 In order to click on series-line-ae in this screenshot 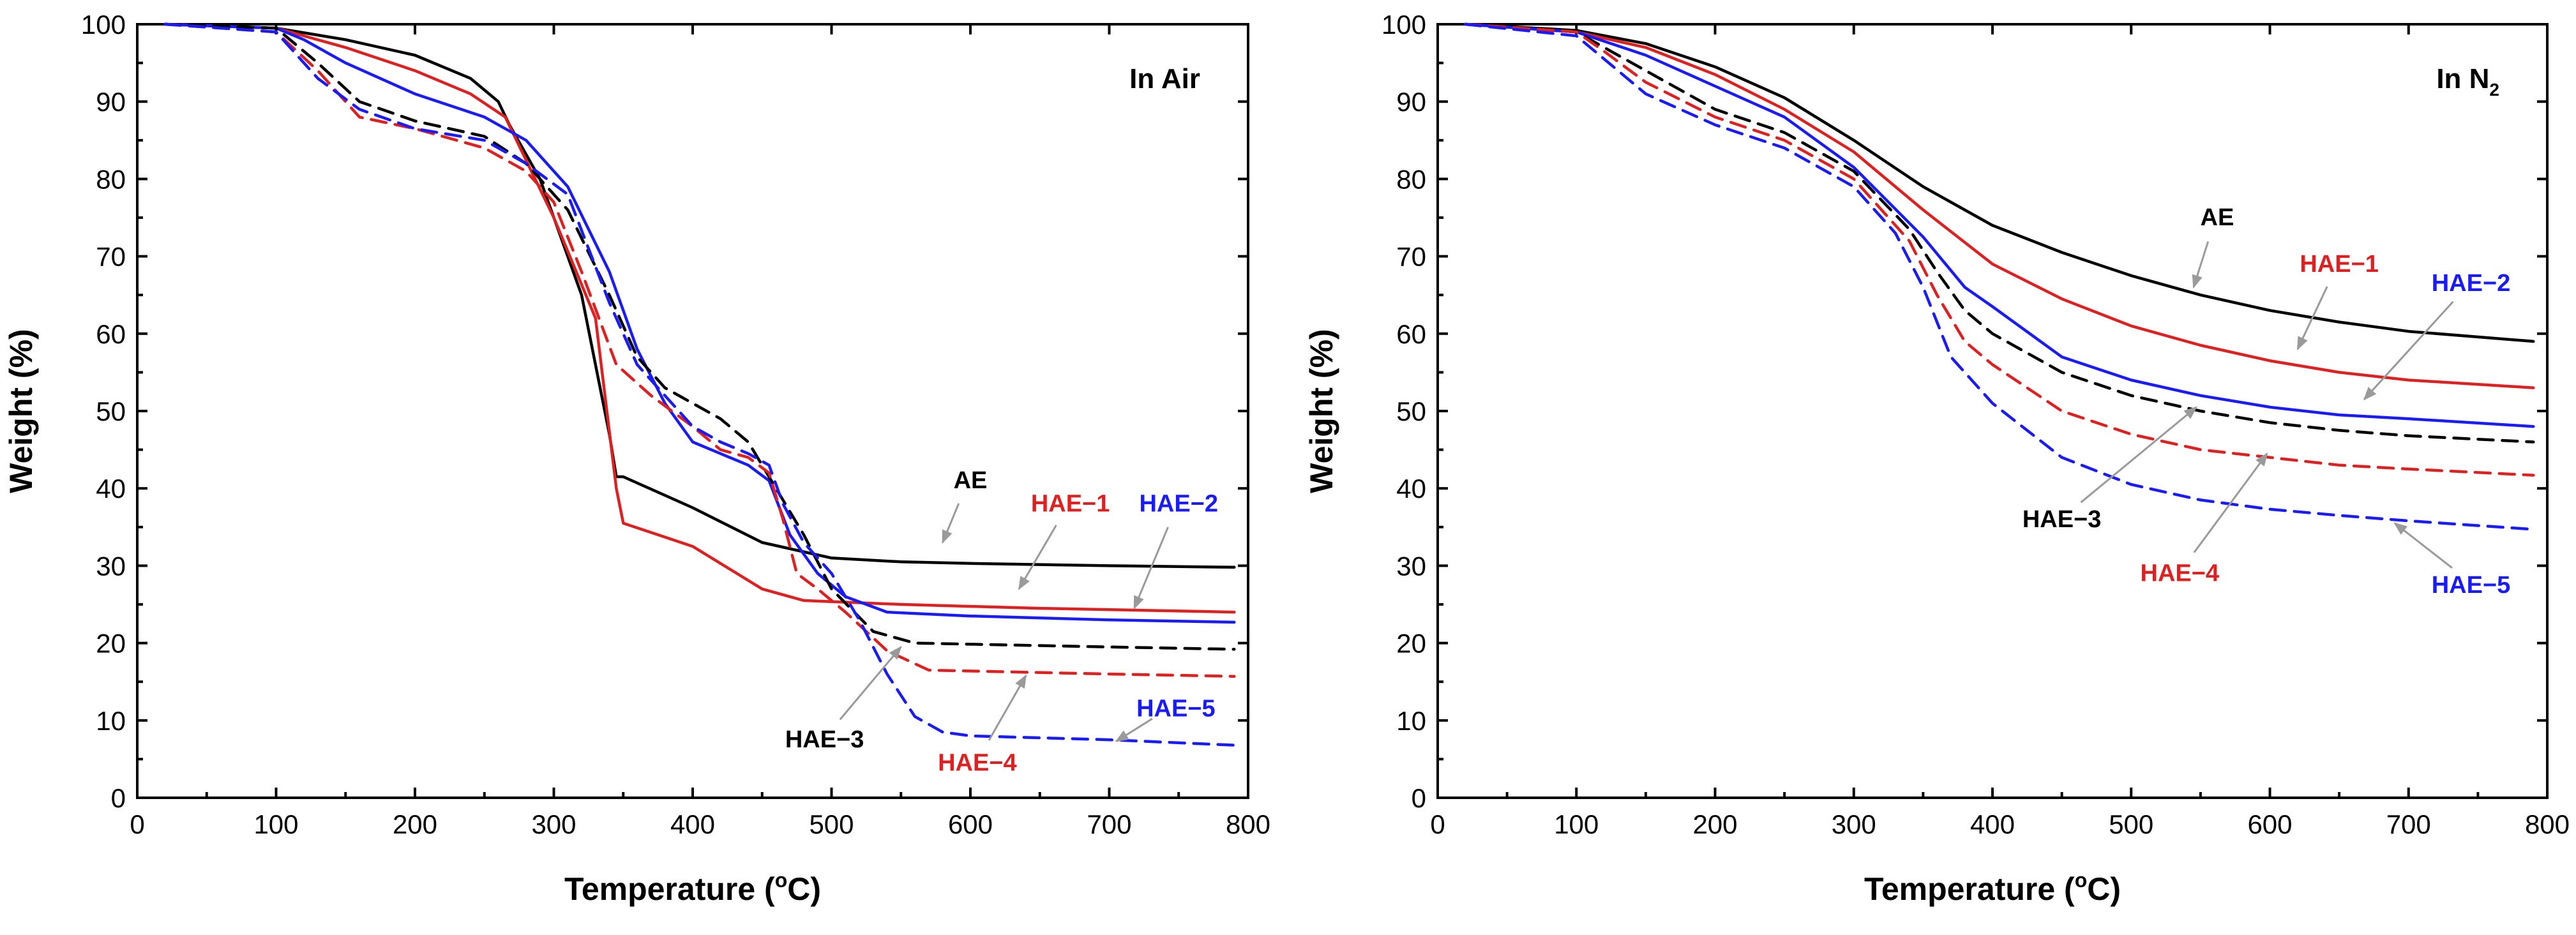, I will do `click(1999, 182)`.